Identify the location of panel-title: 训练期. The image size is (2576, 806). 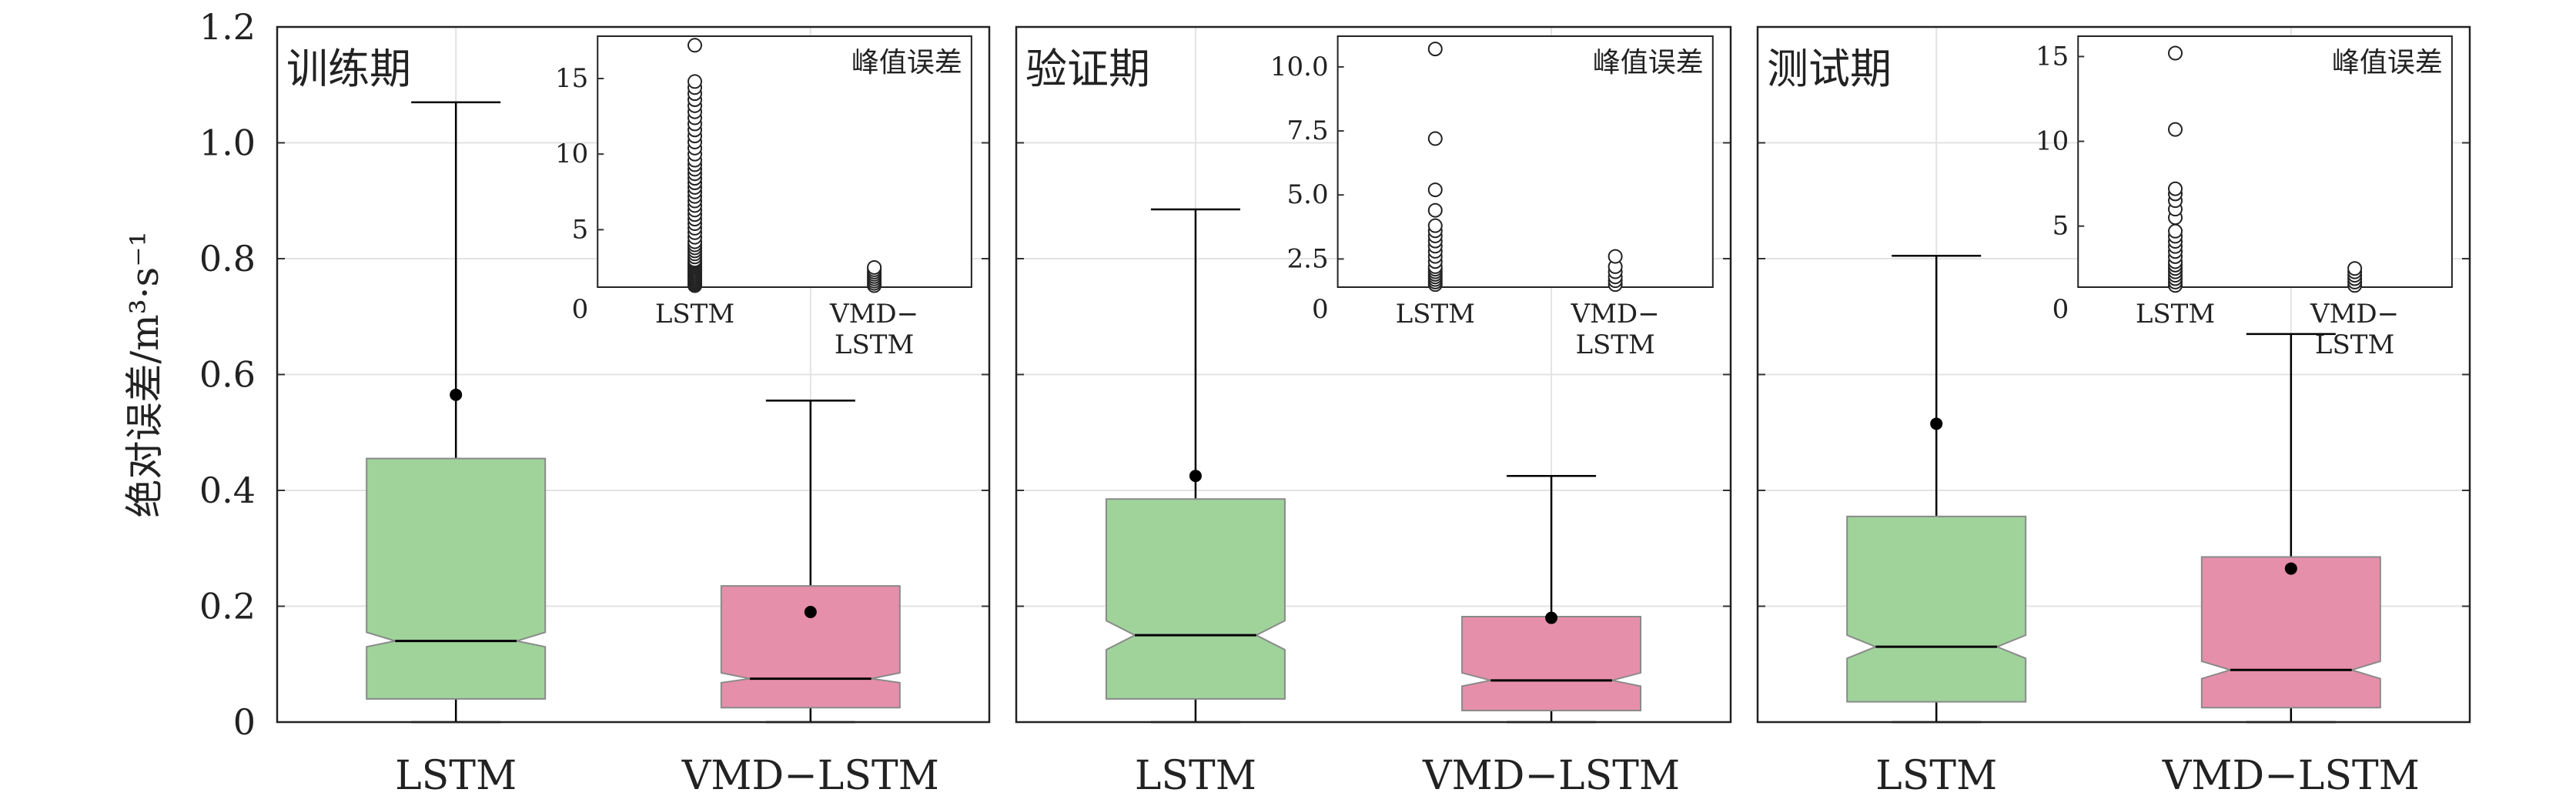
(348, 69).